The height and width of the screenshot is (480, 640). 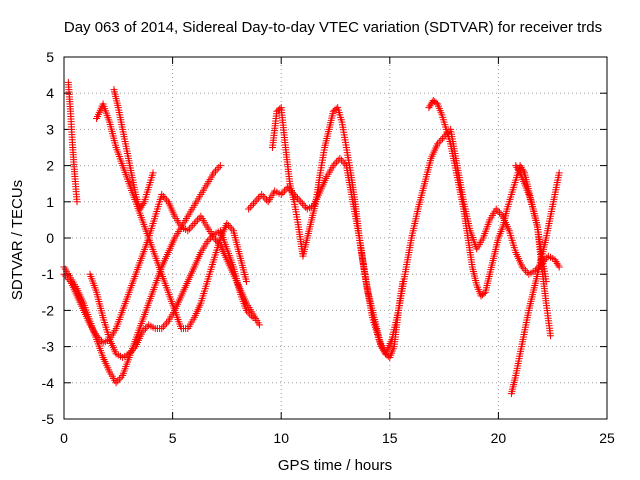 What do you see at coordinates (335, 465) in the screenshot?
I see `x-axis-label: GPS time / hours` at bounding box center [335, 465].